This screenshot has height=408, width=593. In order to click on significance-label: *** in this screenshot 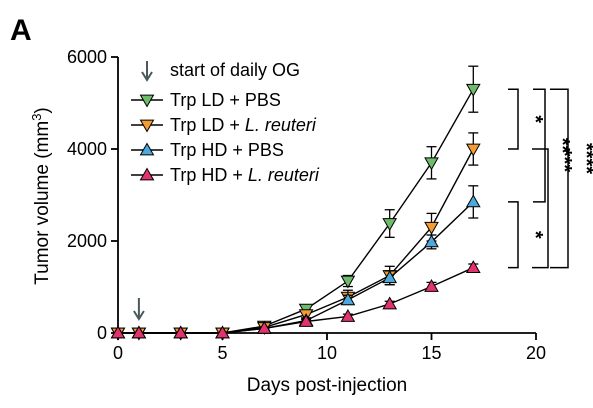, I will do `click(564, 161)`.